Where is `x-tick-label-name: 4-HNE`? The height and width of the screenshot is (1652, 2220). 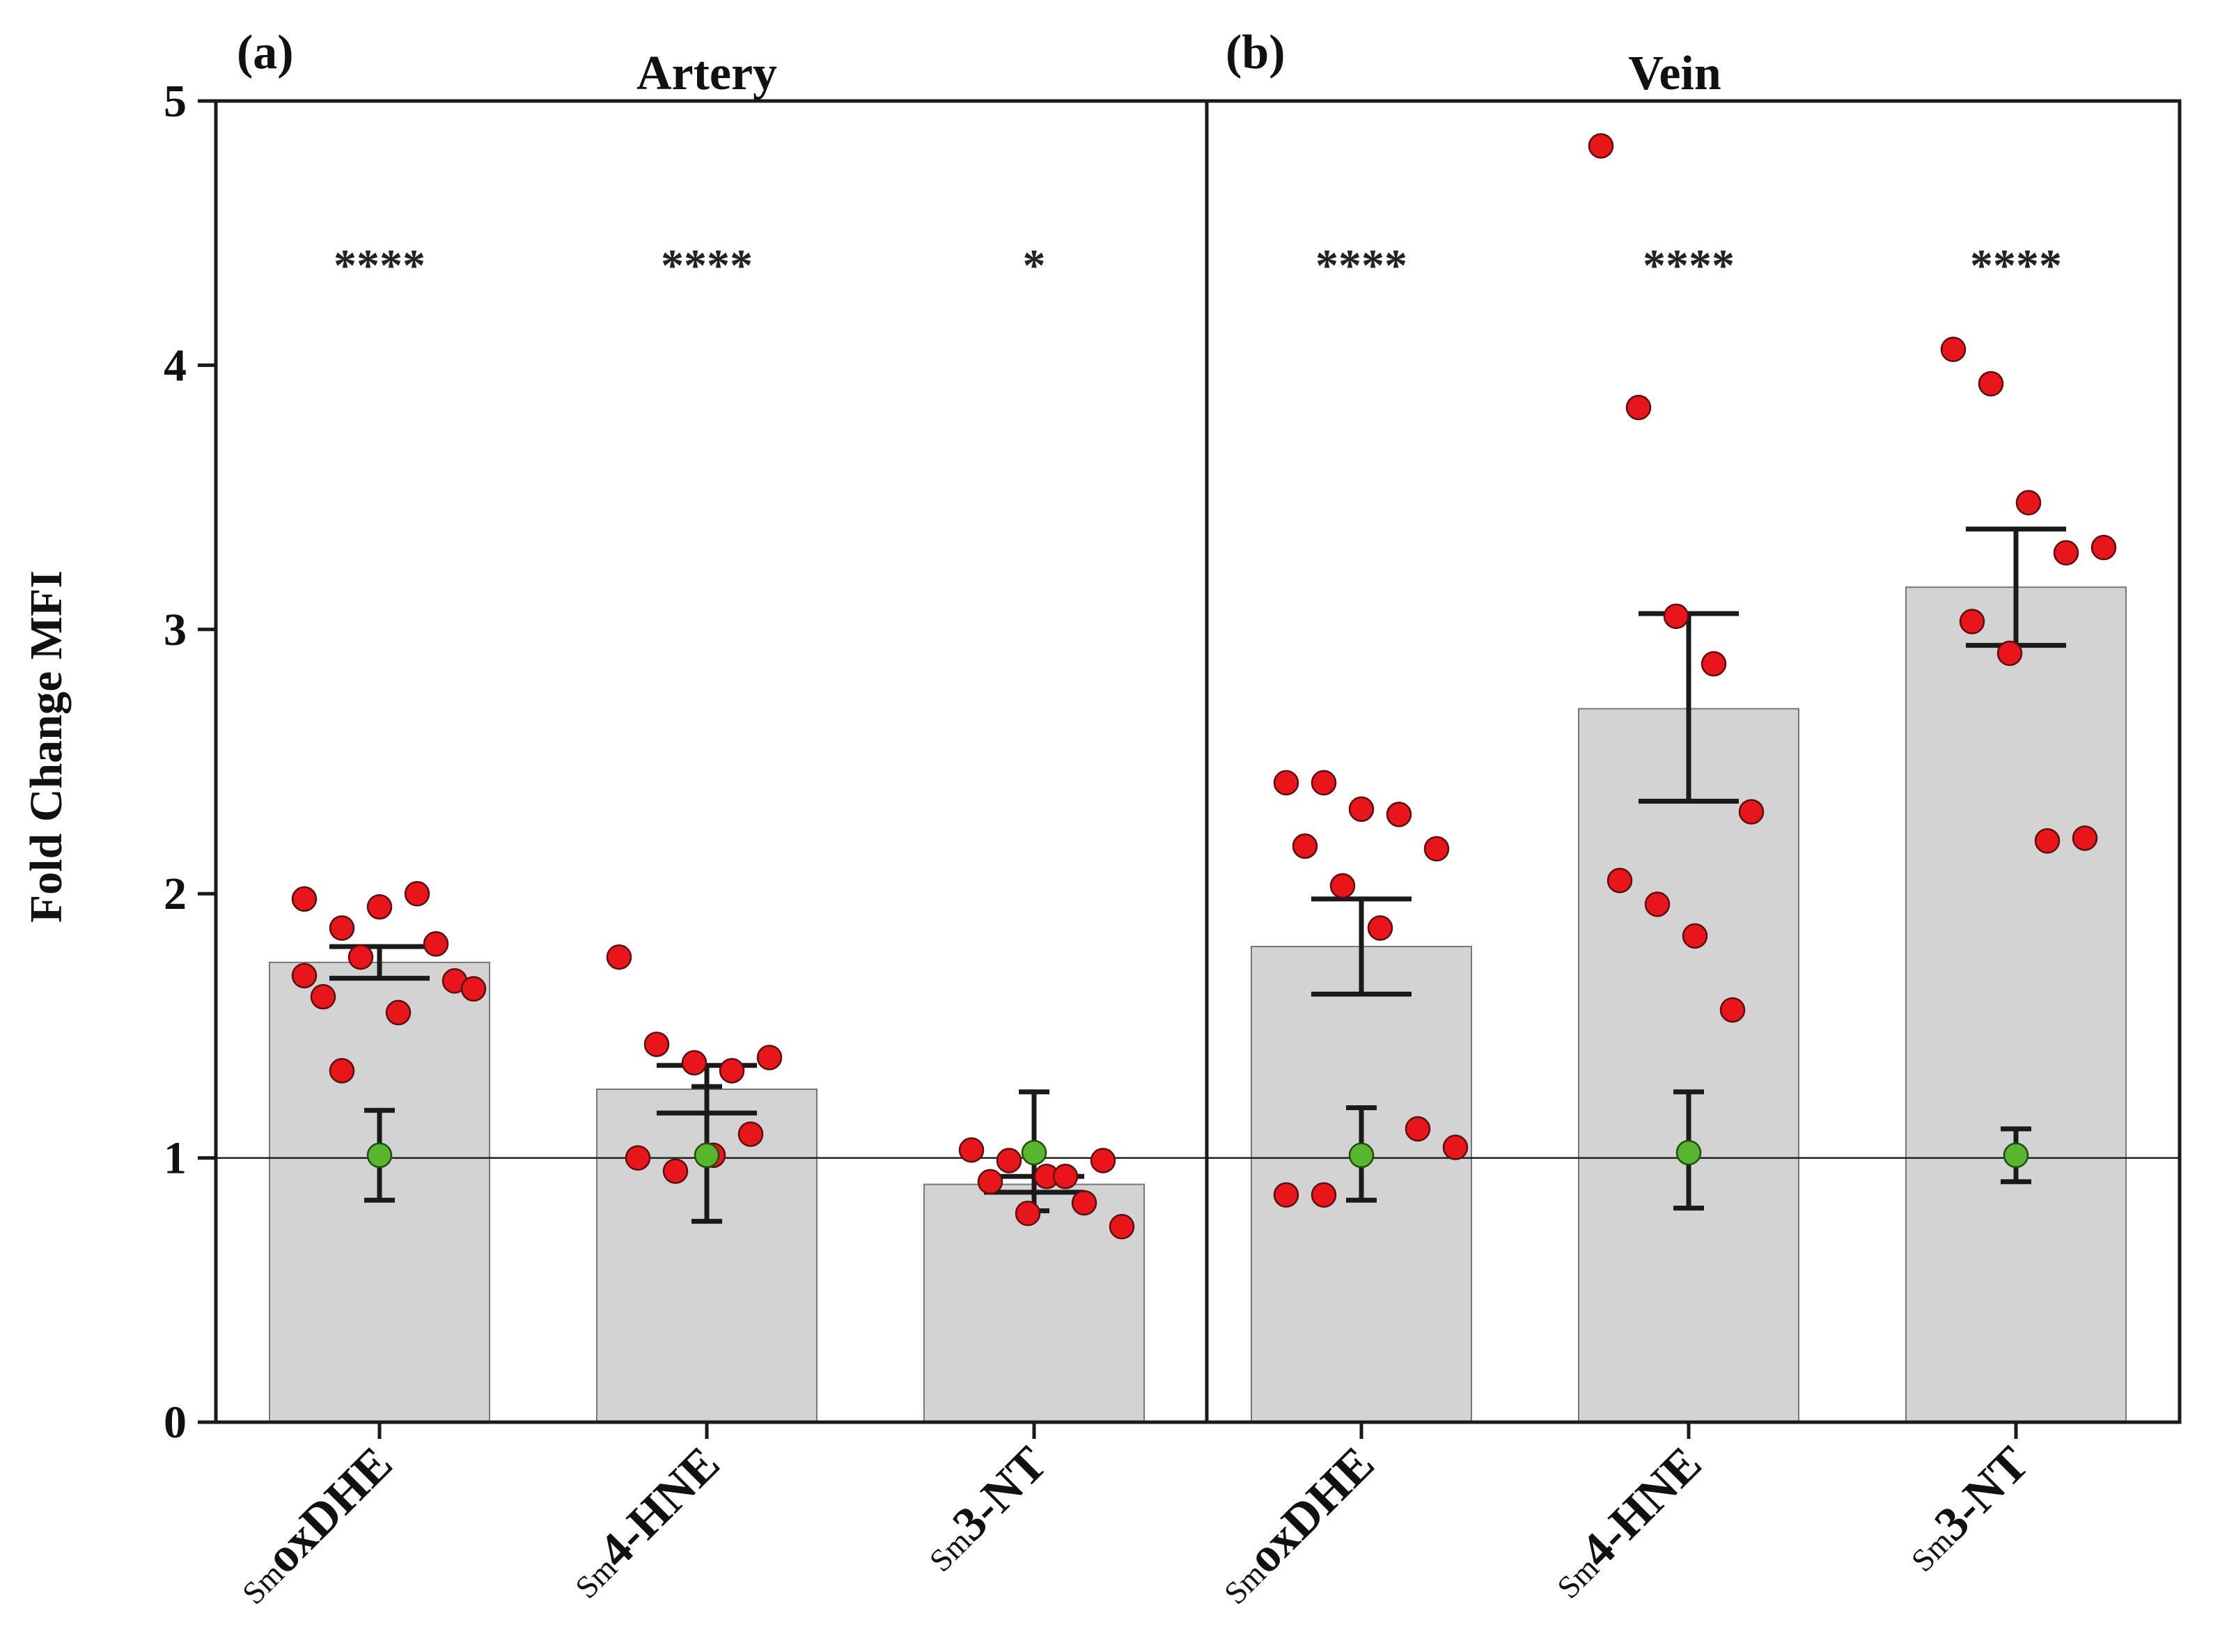 x-tick-label-name: 4-HNE is located at coordinates (1641, 1507).